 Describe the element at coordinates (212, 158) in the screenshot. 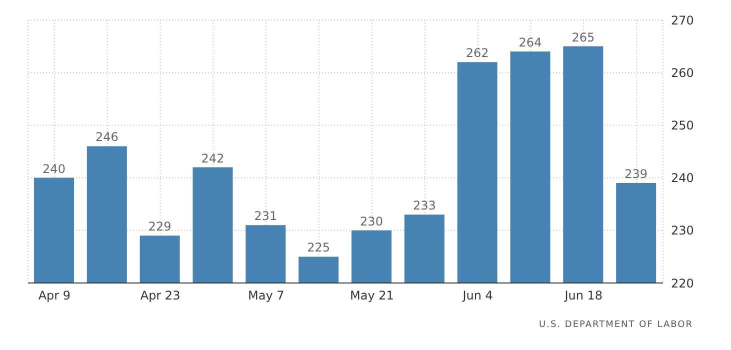

I see `data-label: 242` at that location.